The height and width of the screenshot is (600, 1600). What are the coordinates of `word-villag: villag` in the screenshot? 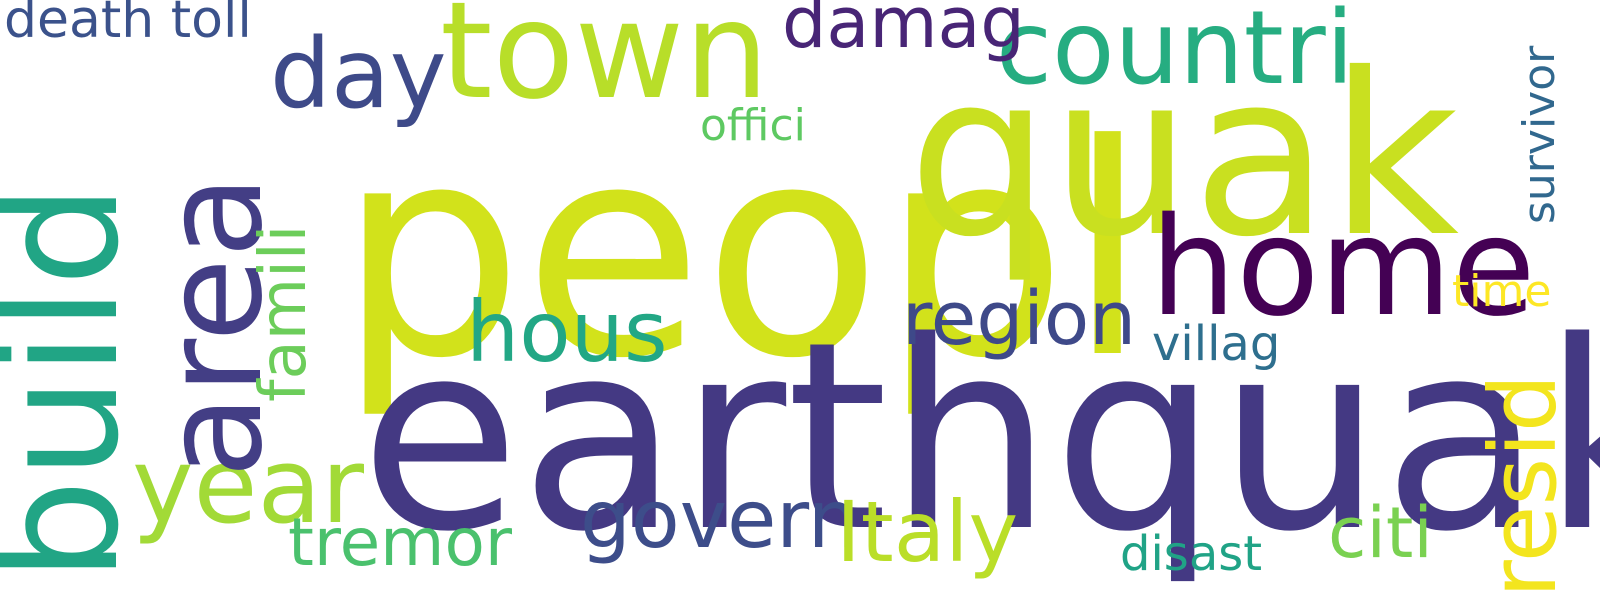 It's located at (1216, 344).